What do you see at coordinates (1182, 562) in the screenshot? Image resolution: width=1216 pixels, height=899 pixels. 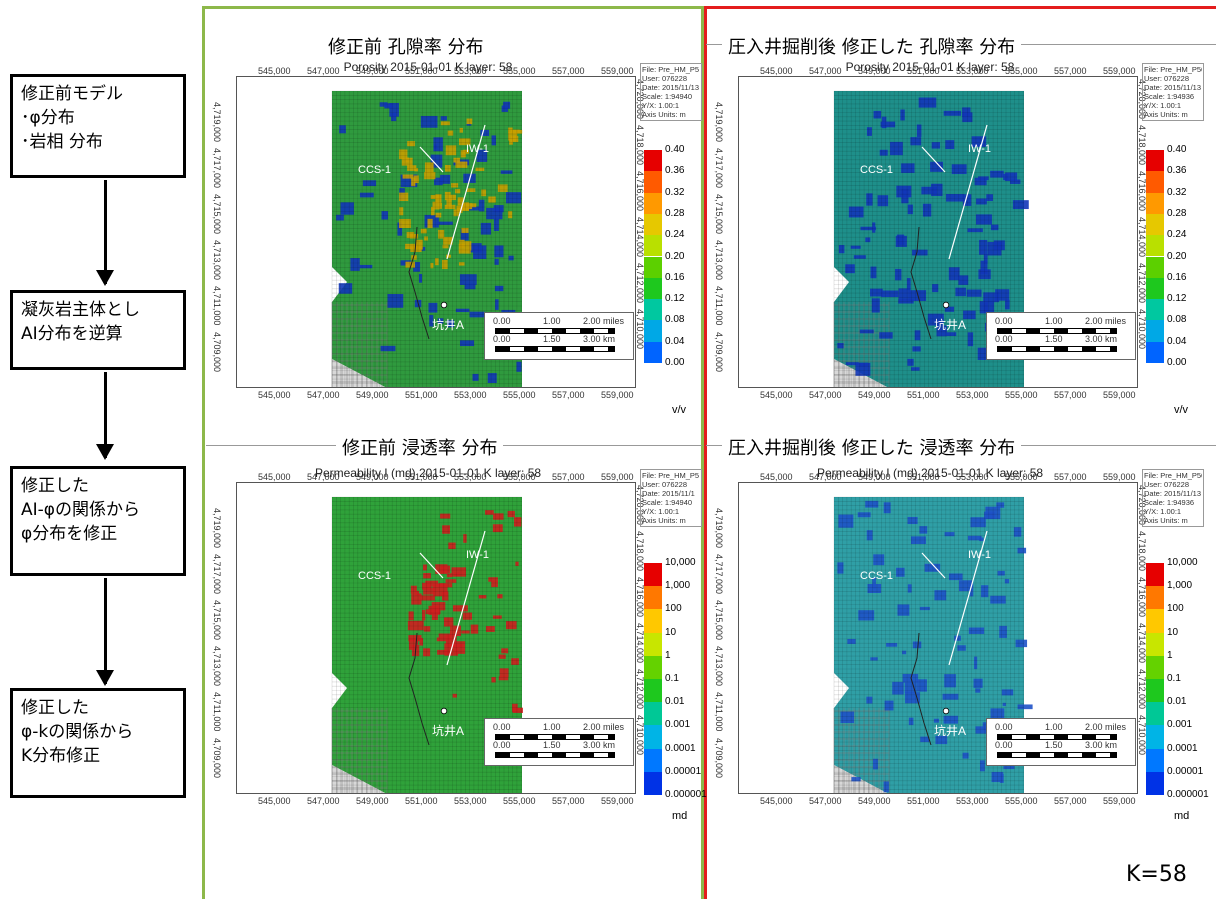 I see `legend-label: 10,000` at bounding box center [1182, 562].